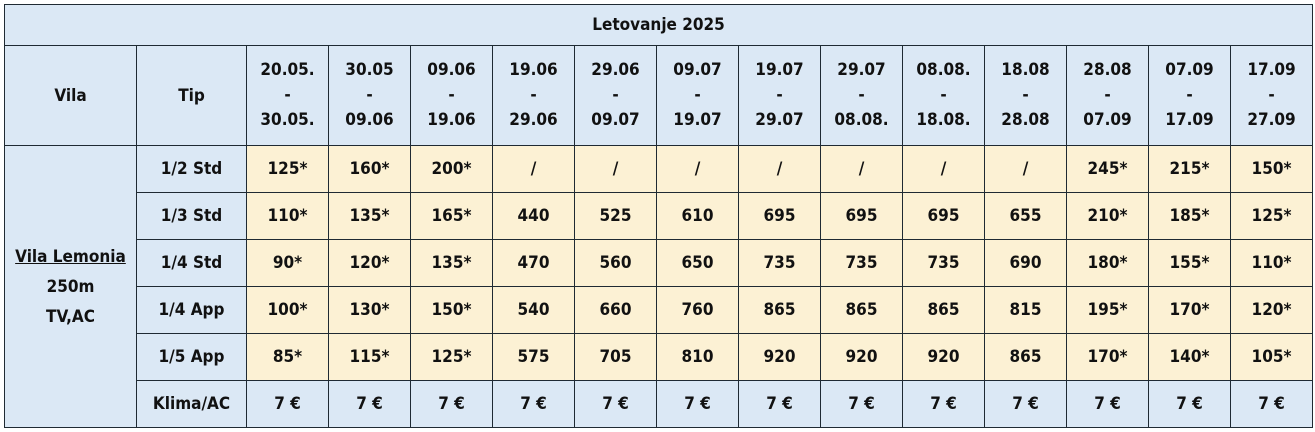  I want to click on header-period: 07.09 - 17.09, so click(1189, 95).